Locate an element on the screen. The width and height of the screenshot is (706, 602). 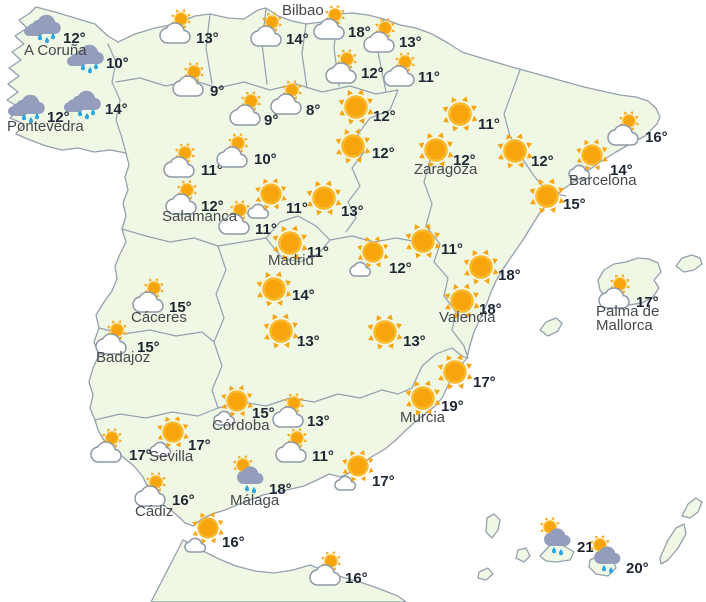
city-label: Cáceres is located at coordinates (159, 317).